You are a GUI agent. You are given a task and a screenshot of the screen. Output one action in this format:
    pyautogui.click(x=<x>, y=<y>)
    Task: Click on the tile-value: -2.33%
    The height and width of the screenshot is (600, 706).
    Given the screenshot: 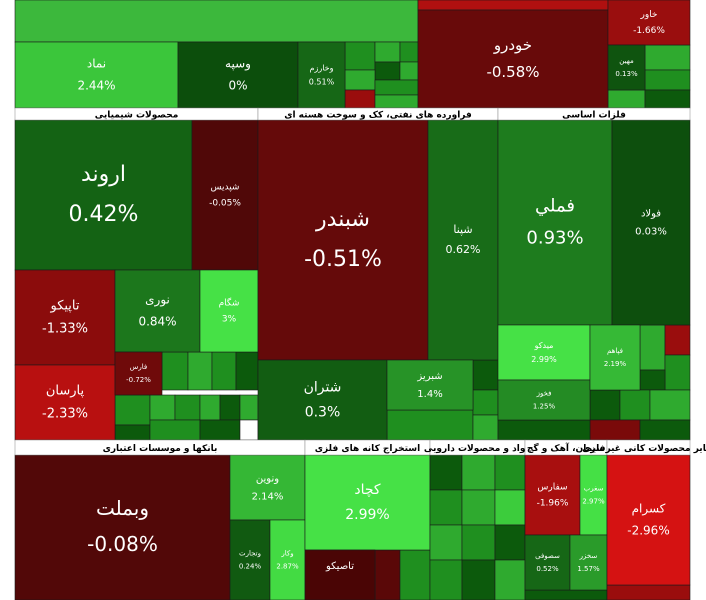 What is the action you would take?
    pyautogui.click(x=65, y=414)
    